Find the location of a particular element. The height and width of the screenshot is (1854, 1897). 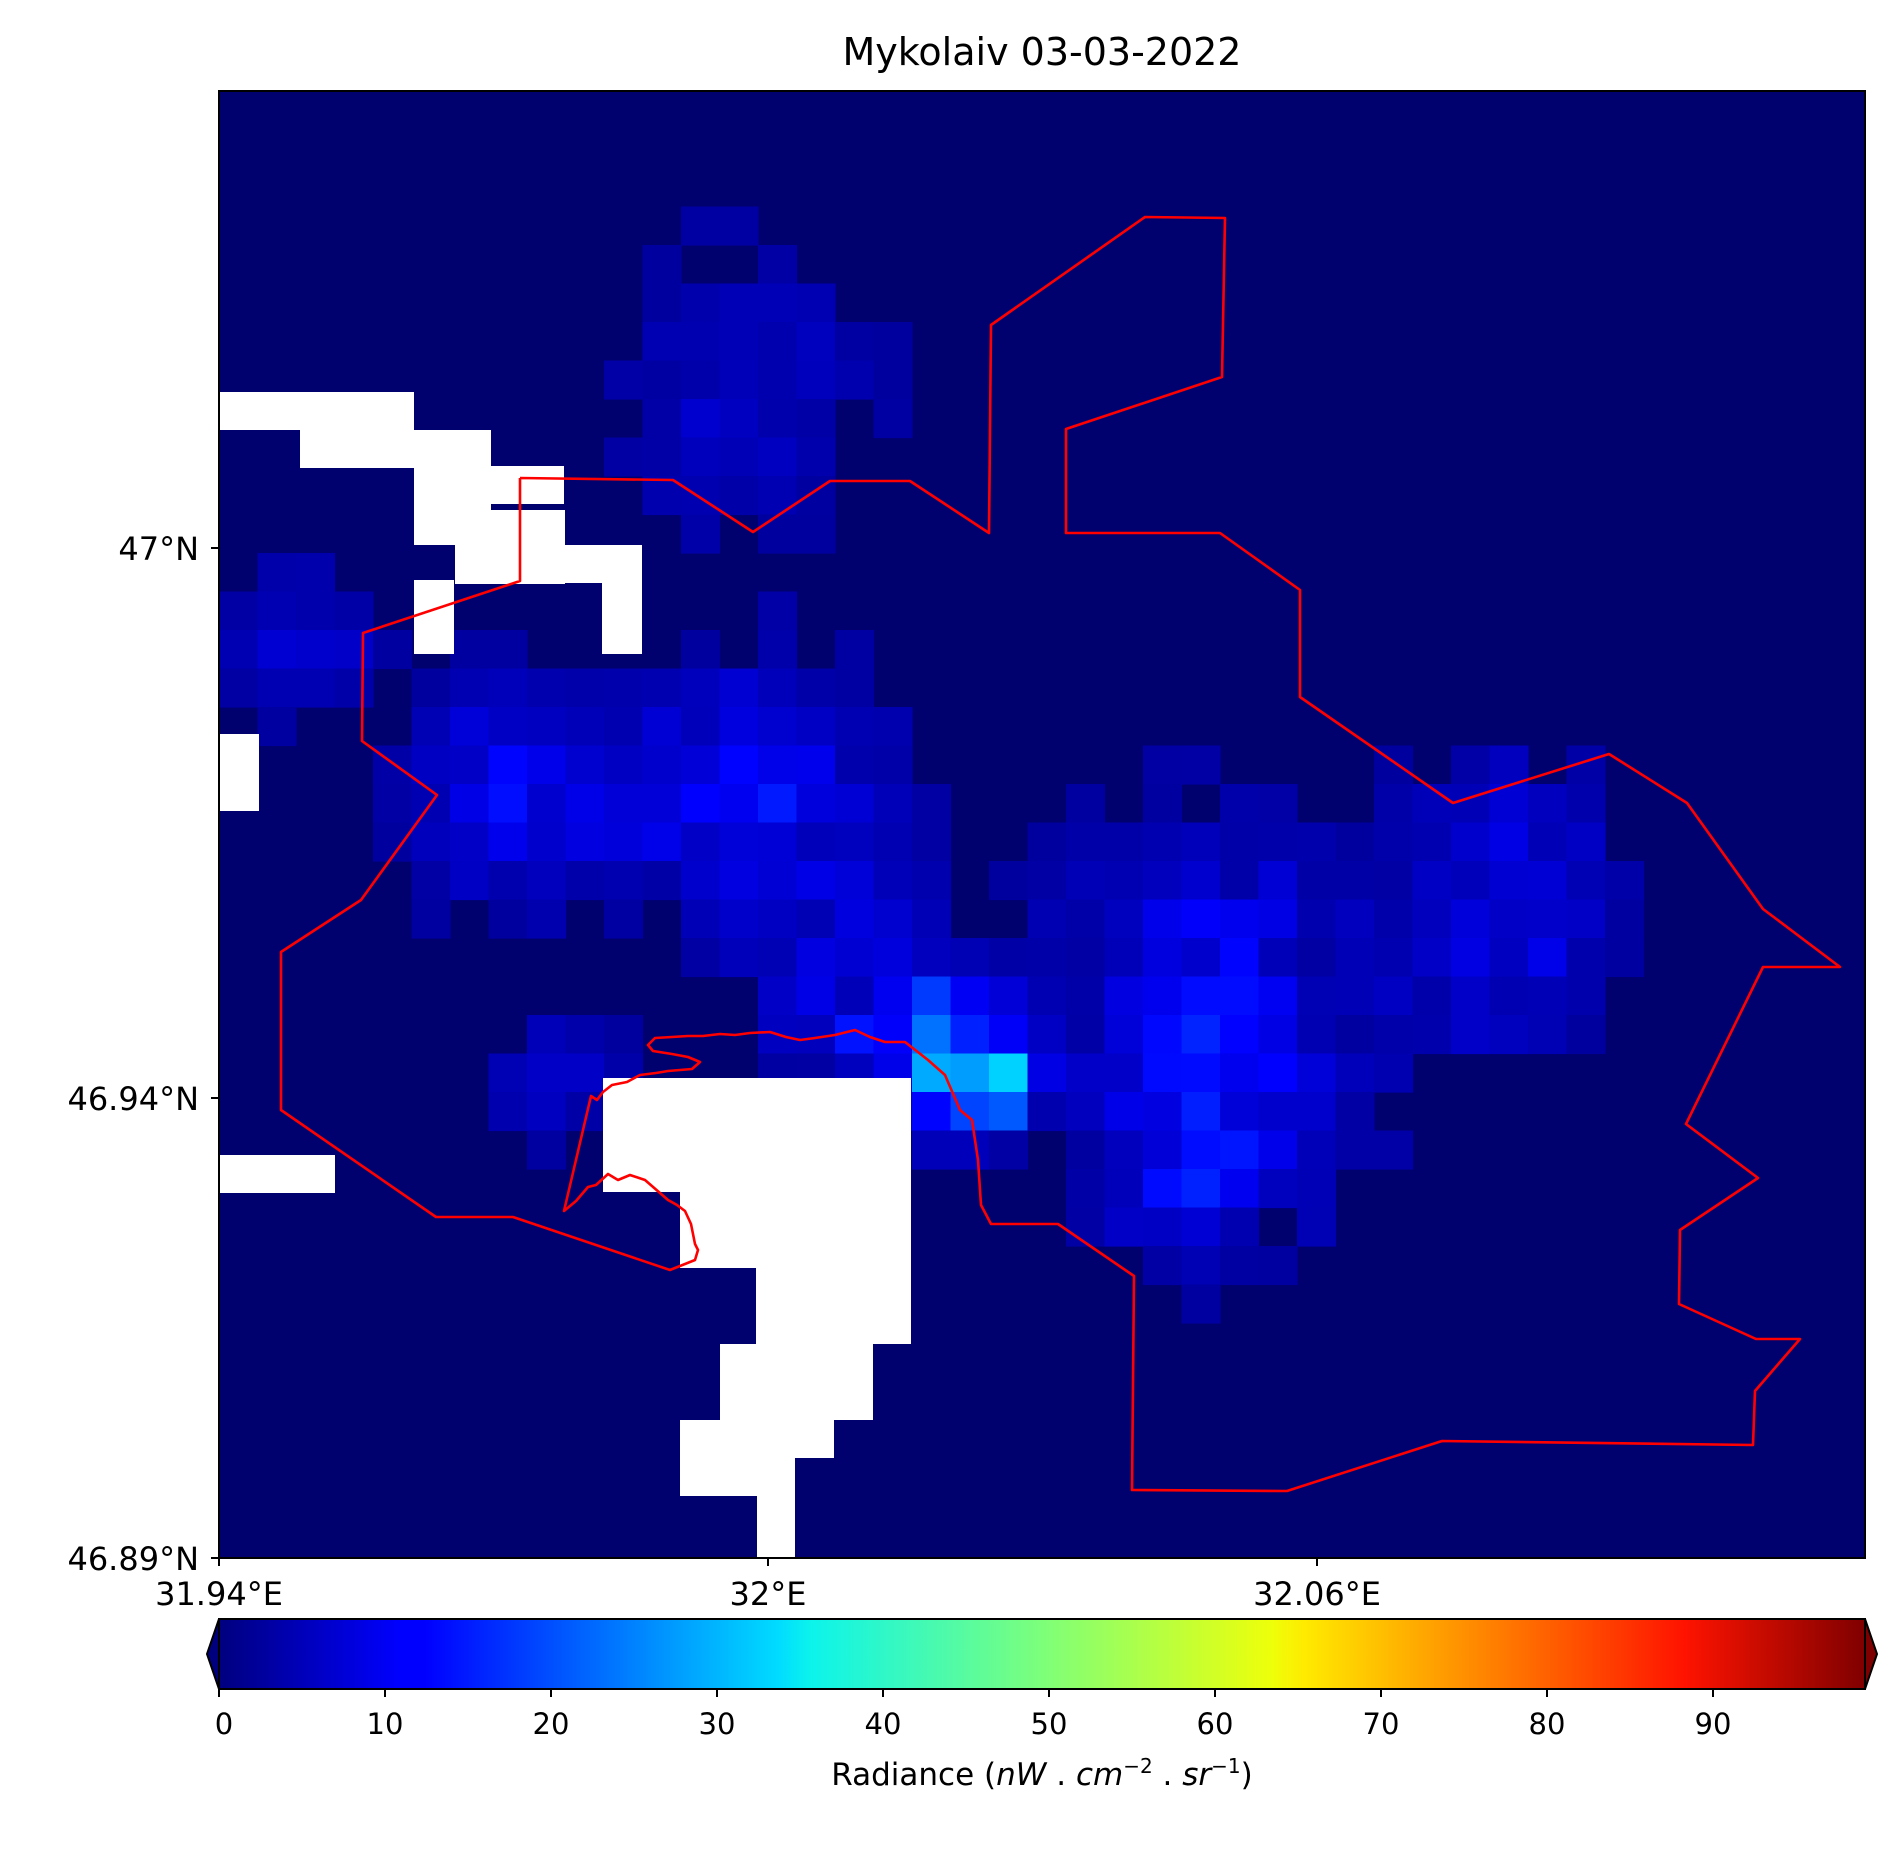

svg-text: 90 is located at coordinates (1713, 1724).